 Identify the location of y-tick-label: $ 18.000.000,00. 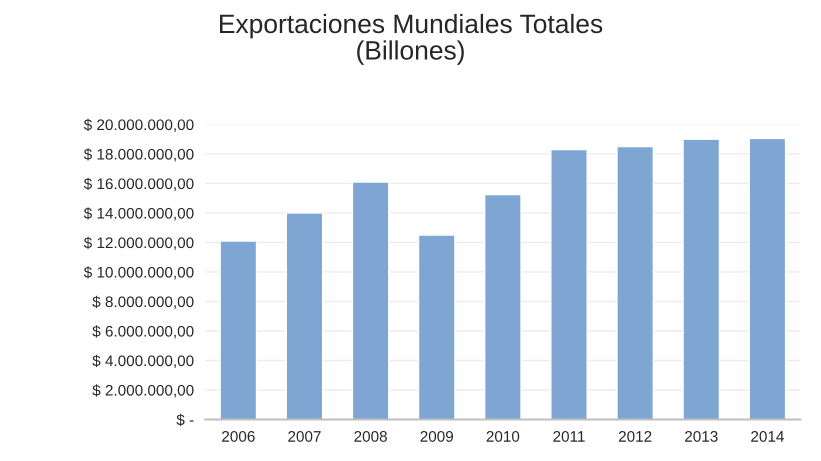
(139, 155).